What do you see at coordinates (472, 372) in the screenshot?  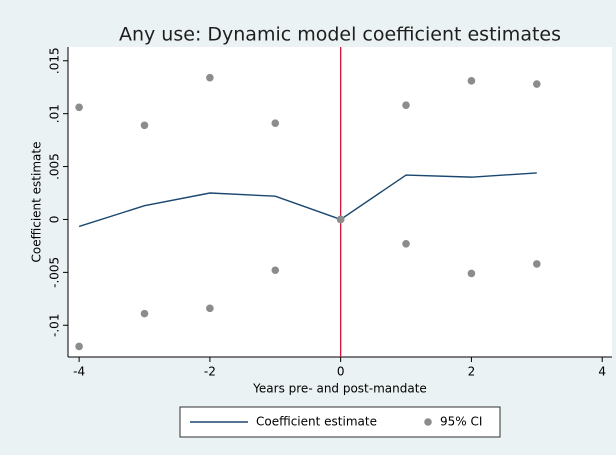 I see `x-tick-label: 2` at bounding box center [472, 372].